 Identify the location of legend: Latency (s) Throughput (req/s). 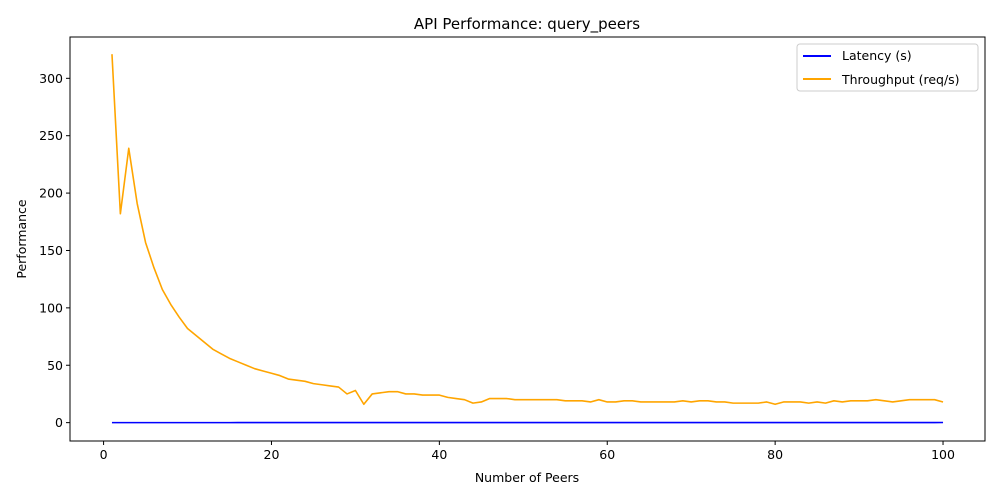
(887, 67).